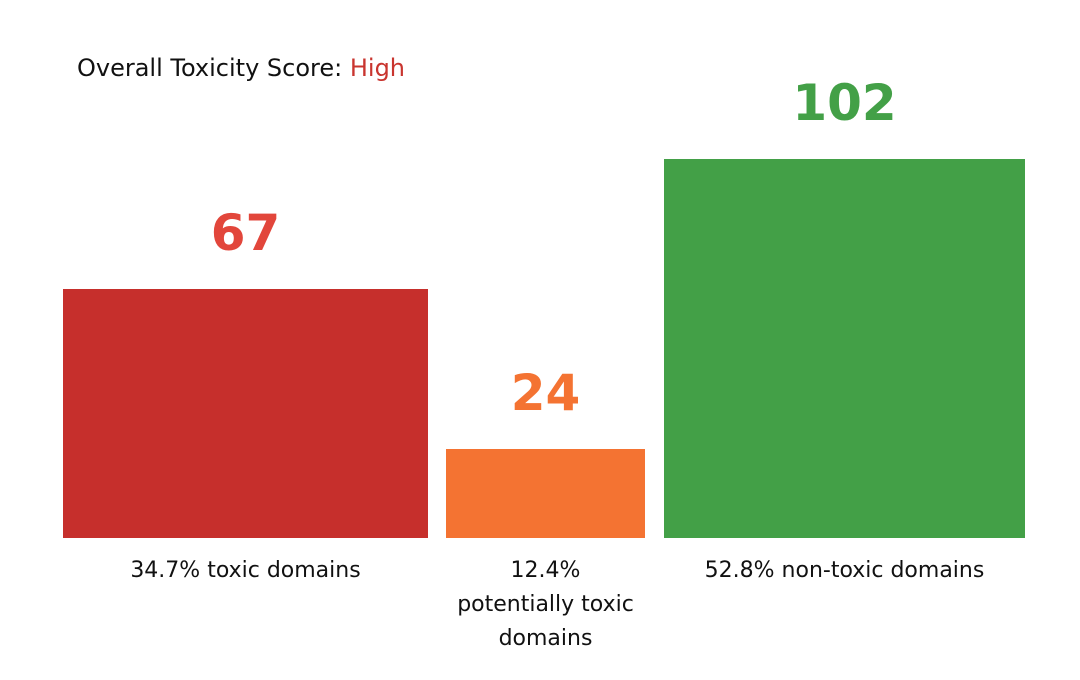  I want to click on chart-title-row: Overall Toxicity Score: High, so click(241, 68).